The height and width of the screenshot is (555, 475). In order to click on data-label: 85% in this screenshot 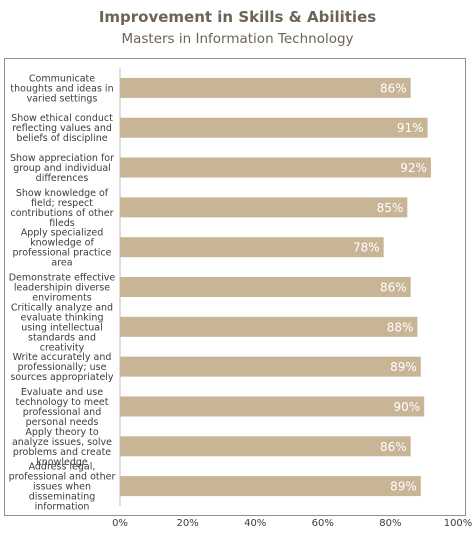, I will do `click(390, 208)`.